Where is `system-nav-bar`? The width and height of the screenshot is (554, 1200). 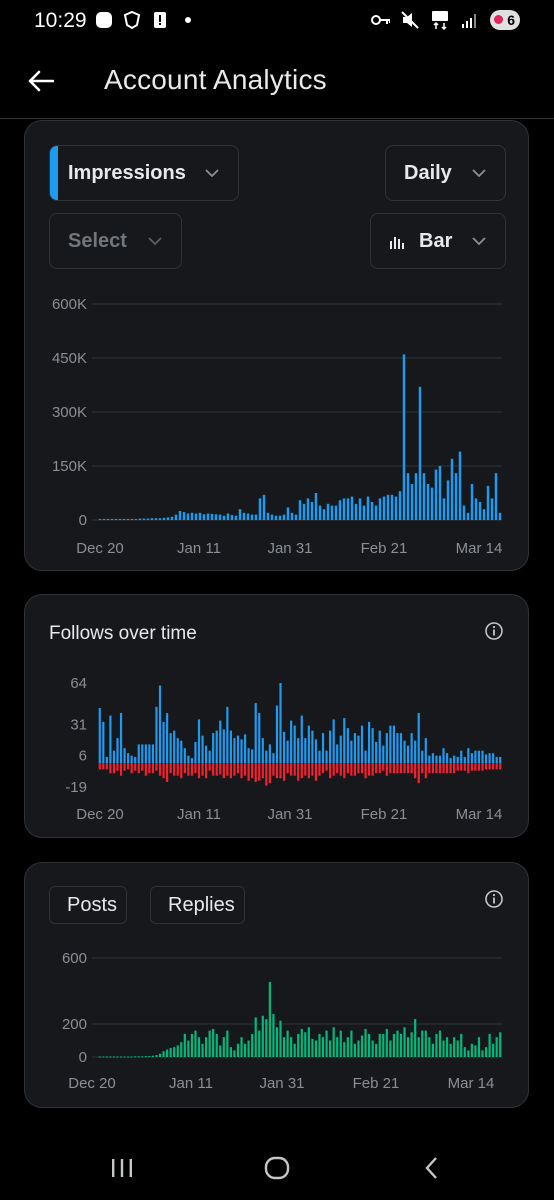 system-nav-bar is located at coordinates (277, 1165).